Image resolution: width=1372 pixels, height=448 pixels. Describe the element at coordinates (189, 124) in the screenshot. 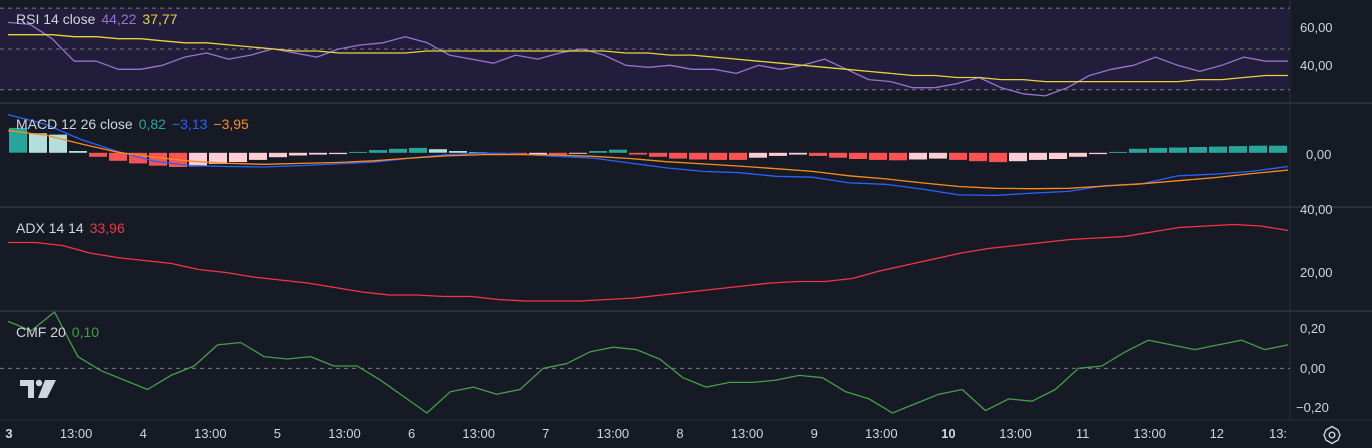

I see `macd-legend-macd-value: −3,13` at that location.